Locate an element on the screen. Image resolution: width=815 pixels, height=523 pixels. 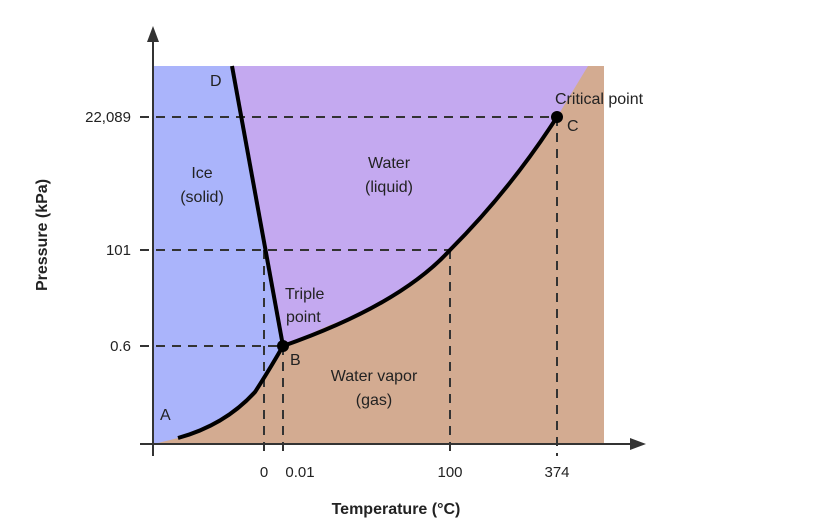
solid-label: Ice is located at coordinates (201, 173).